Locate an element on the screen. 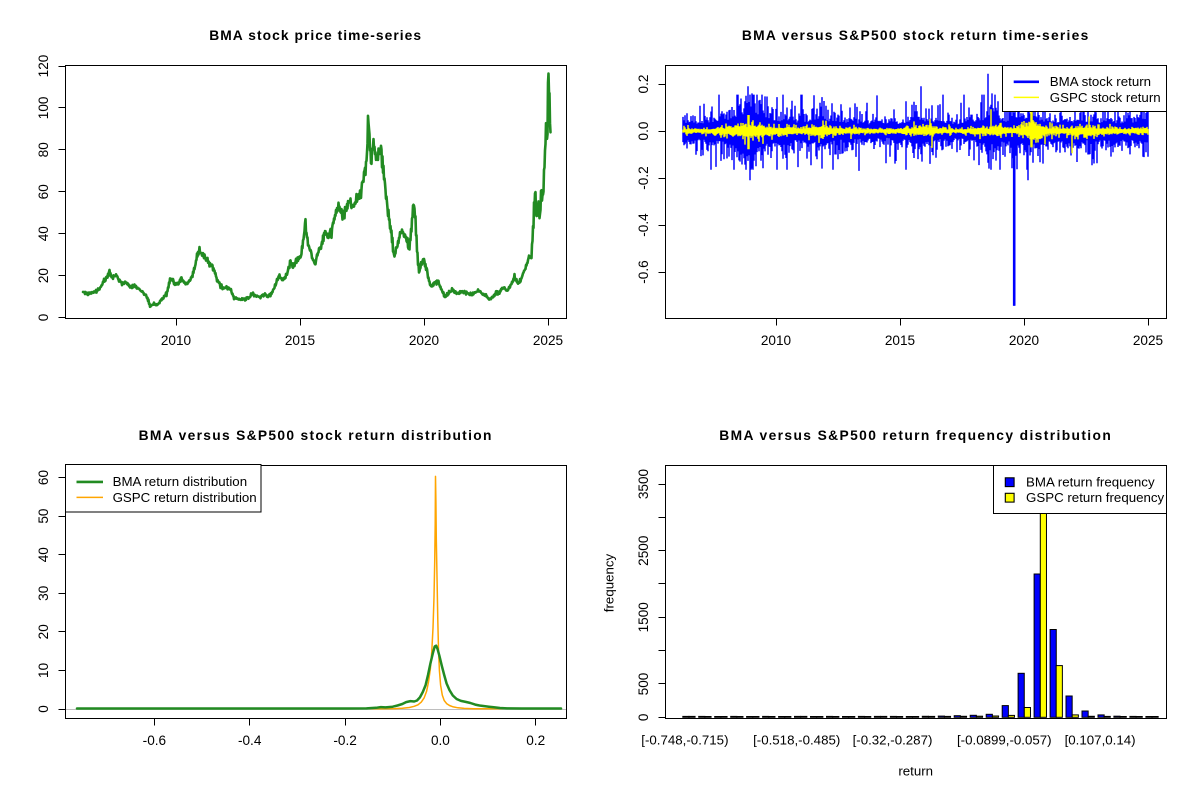 The height and width of the screenshot is (800, 1200). svg-text: [0.107,0.14) is located at coordinates (1100, 740).